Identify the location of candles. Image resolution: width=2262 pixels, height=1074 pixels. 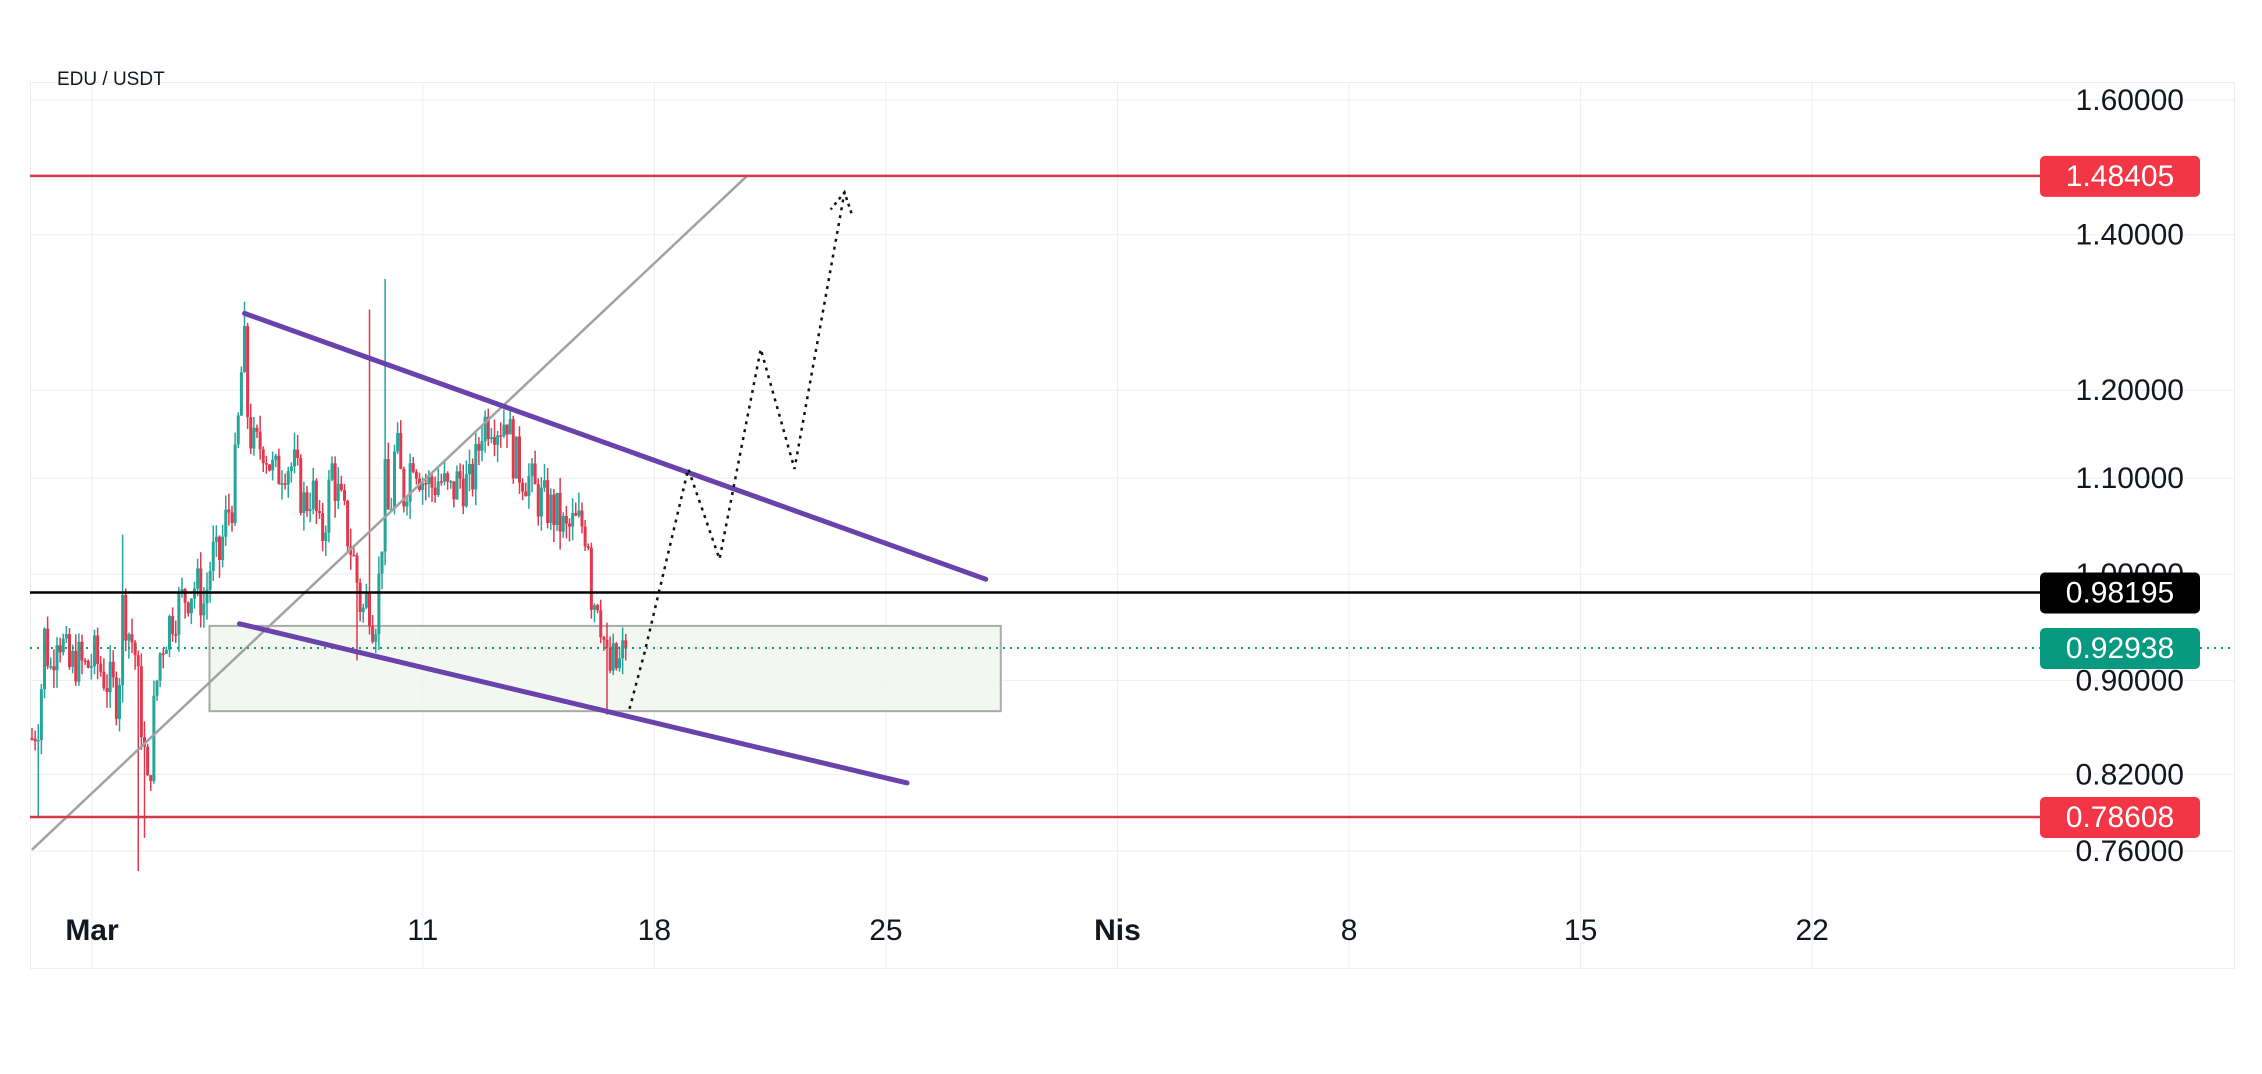
(329, 575).